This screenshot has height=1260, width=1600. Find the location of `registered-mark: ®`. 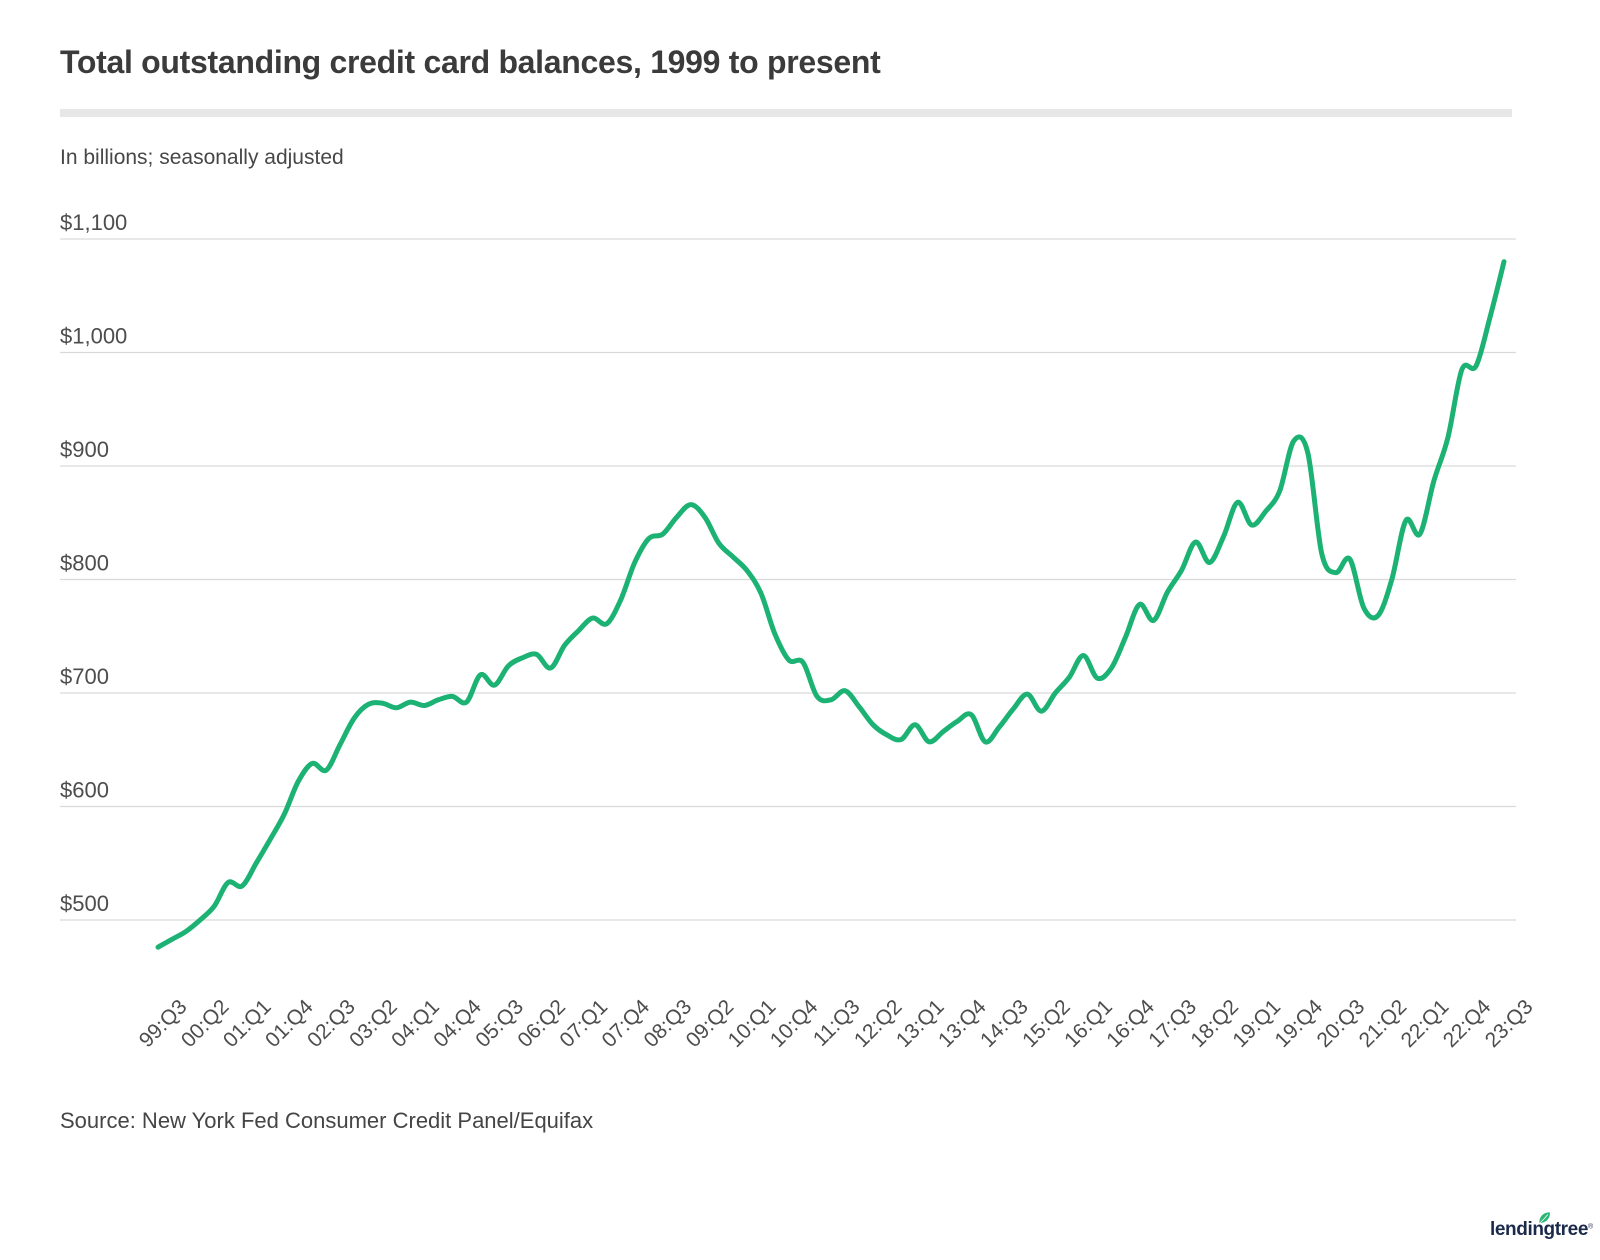

registered-mark: ® is located at coordinates (1591, 1227).